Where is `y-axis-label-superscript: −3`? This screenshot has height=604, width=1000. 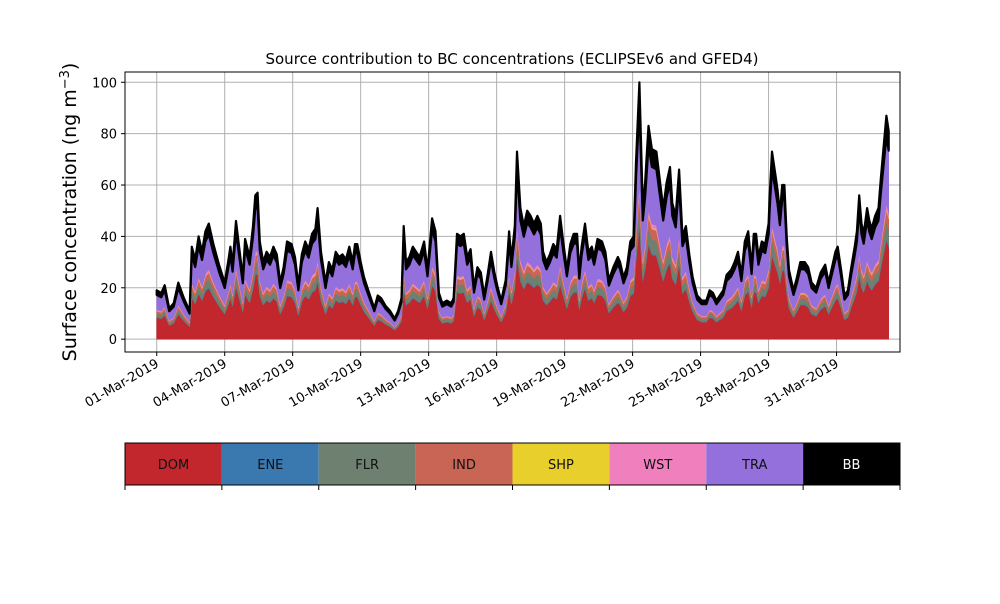
y-axis-label-superscript: −3 is located at coordinates (65, 79).